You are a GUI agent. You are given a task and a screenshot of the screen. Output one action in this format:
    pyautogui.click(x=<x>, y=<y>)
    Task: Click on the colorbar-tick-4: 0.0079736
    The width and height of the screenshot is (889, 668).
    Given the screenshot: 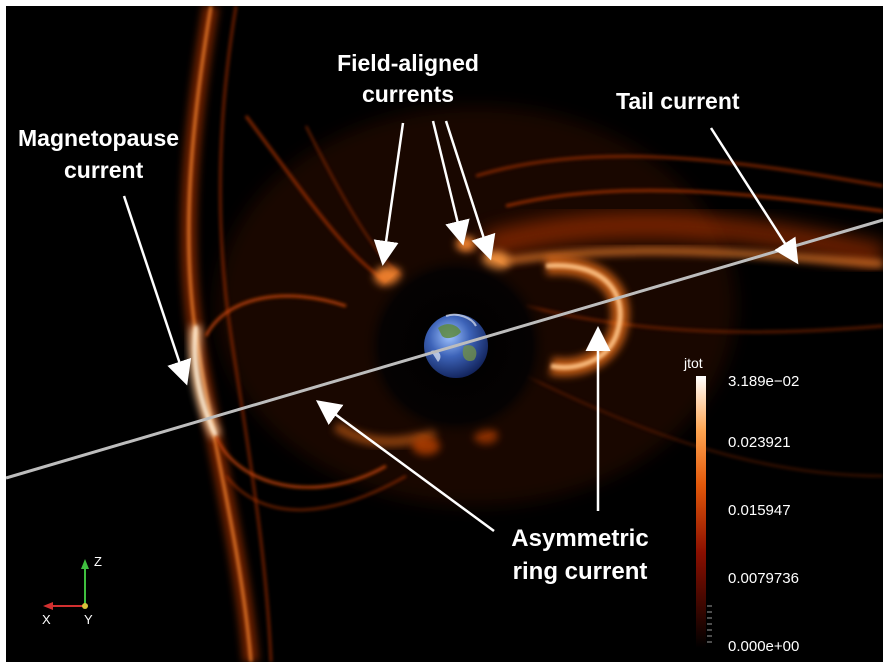 What is the action you would take?
    pyautogui.click(x=763, y=578)
    